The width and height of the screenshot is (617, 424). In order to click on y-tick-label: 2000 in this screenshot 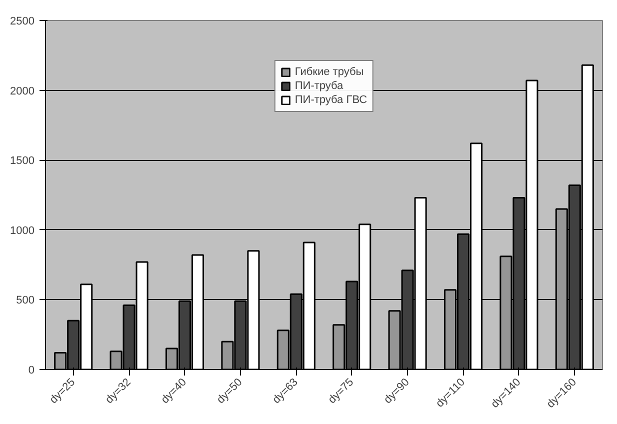, I will do `click(22, 91)`.